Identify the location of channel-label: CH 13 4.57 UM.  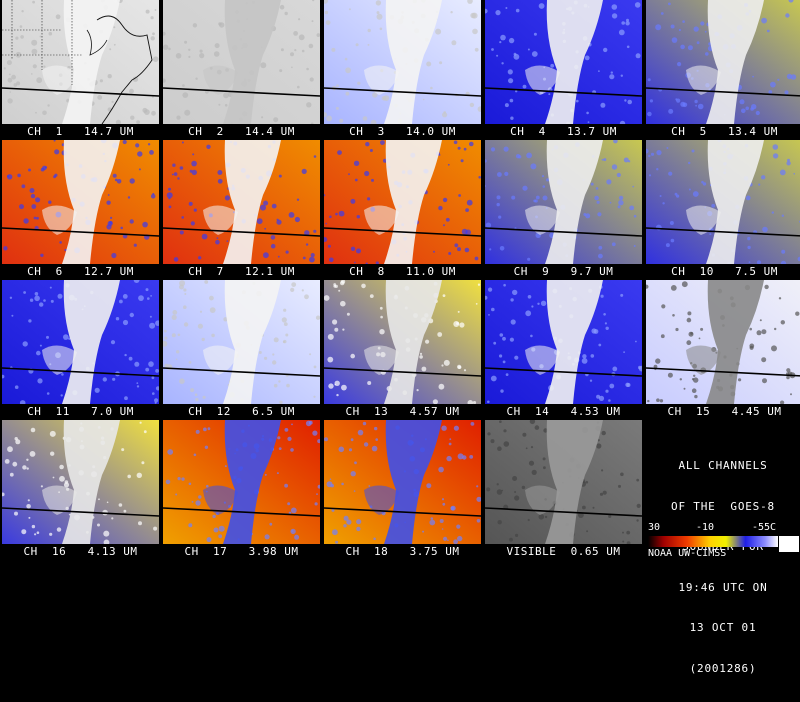
(402, 412).